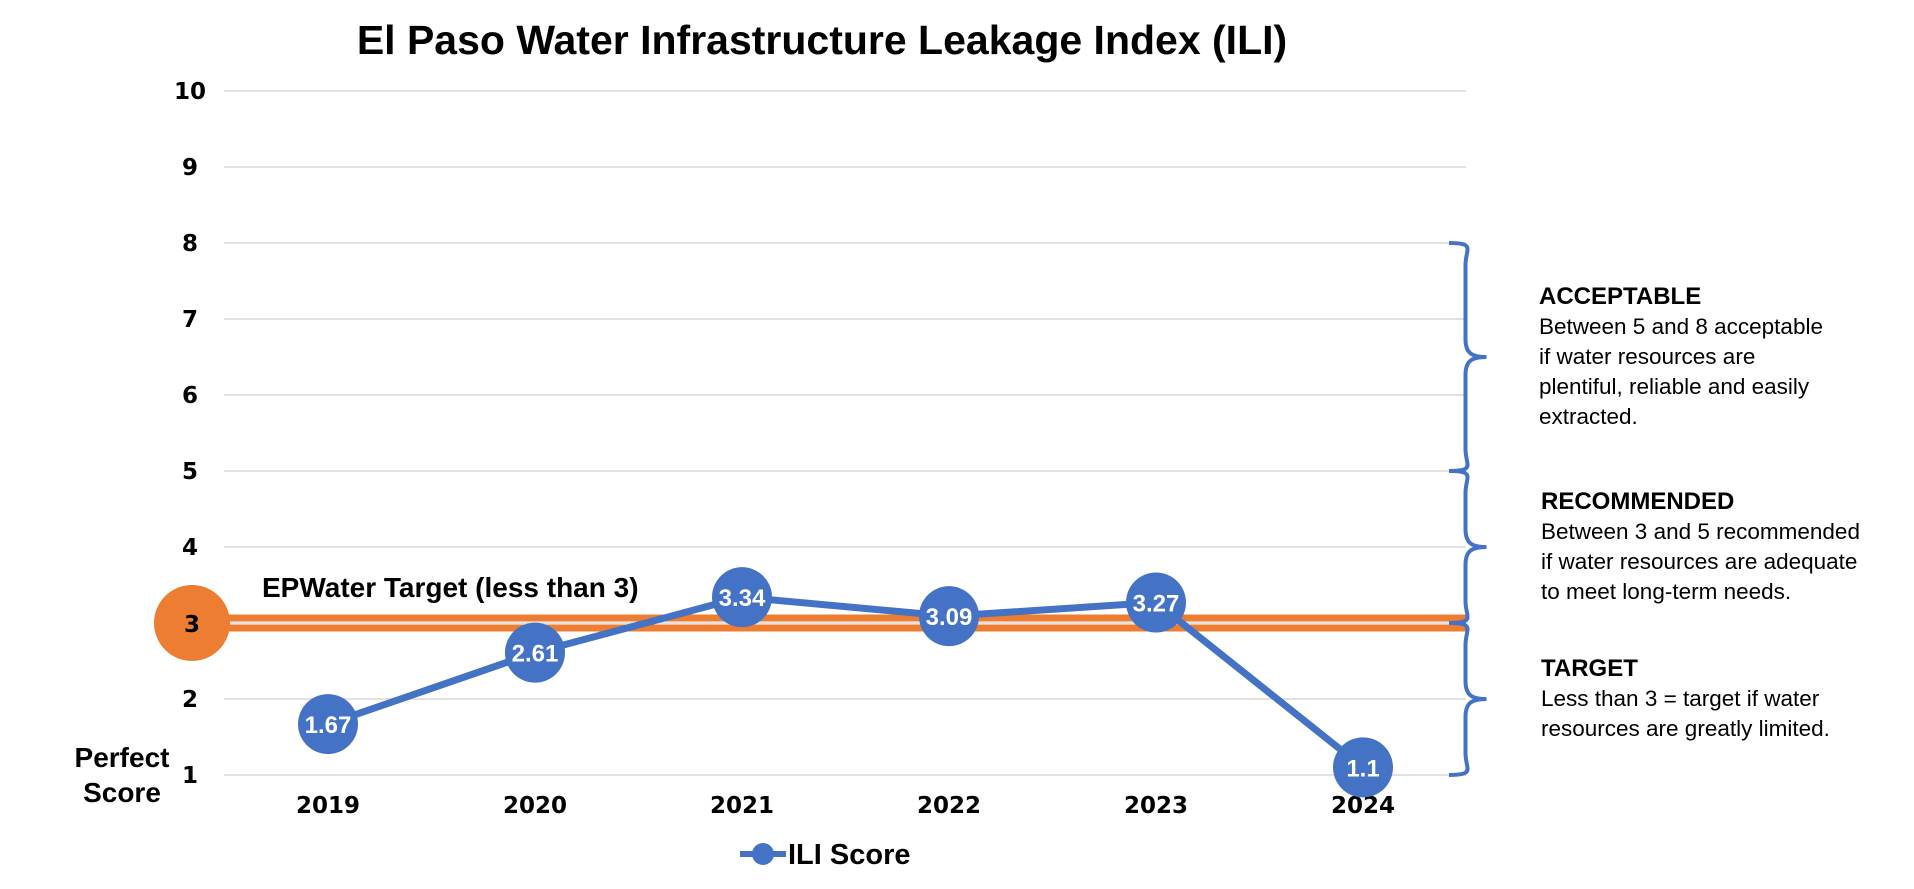 The width and height of the screenshot is (1914, 889). I want to click on data-label: 3.34, so click(742, 598).